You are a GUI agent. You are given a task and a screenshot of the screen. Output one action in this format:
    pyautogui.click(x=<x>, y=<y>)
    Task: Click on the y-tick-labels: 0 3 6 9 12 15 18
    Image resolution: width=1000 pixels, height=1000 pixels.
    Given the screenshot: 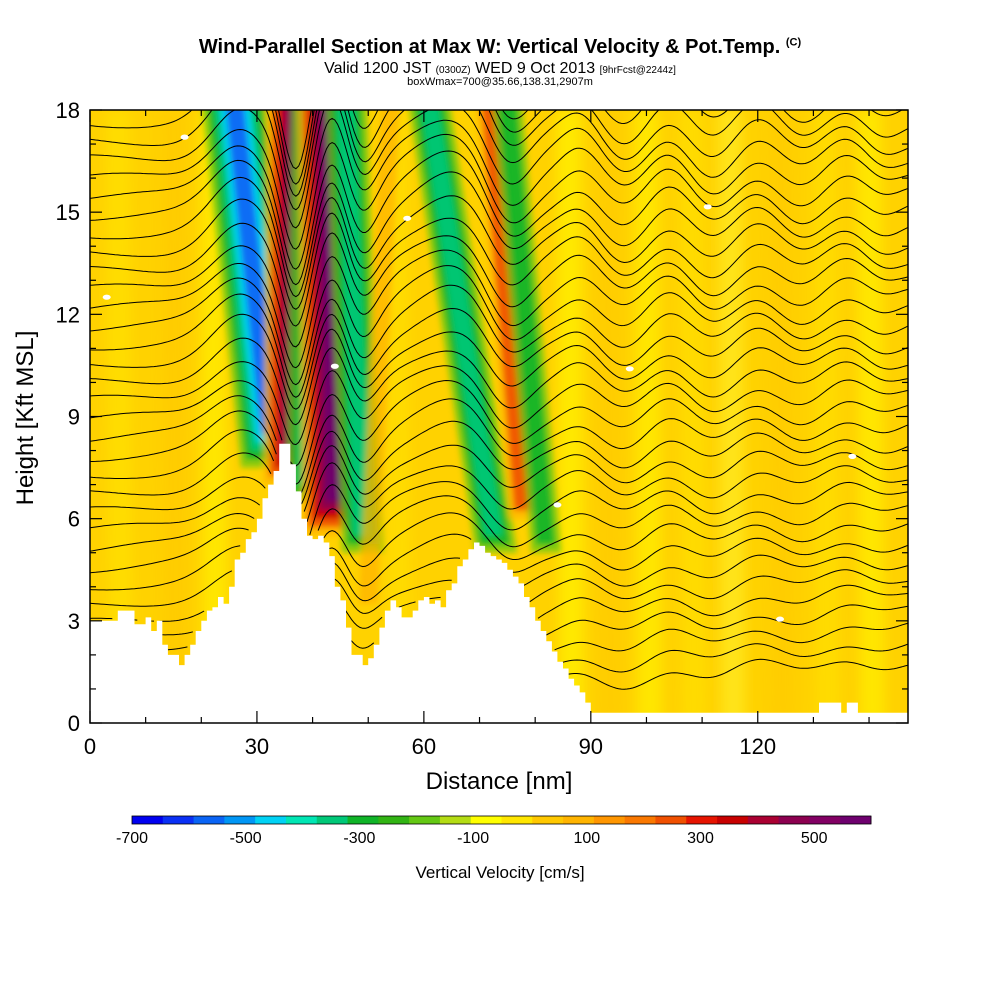 What is the action you would take?
    pyautogui.click(x=68, y=417)
    